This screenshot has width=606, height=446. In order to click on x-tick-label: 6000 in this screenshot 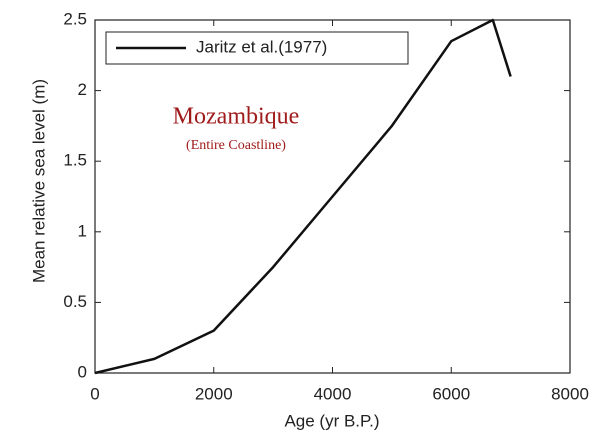, I will do `click(451, 393)`.